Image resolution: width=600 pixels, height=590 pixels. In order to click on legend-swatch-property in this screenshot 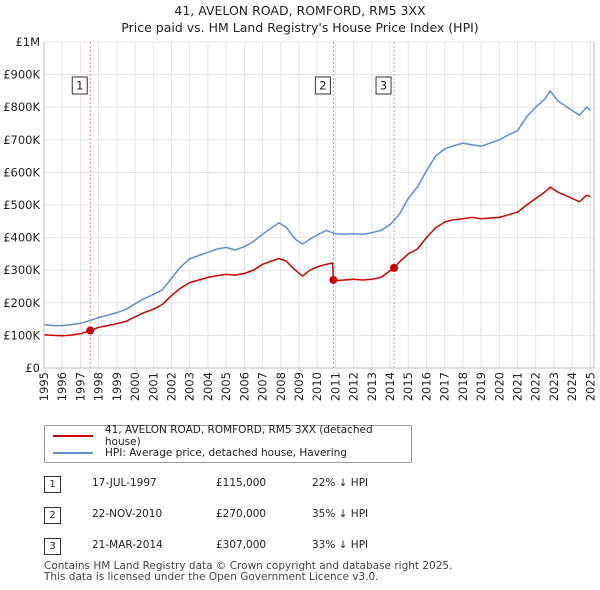, I will do `click(73, 436)`.